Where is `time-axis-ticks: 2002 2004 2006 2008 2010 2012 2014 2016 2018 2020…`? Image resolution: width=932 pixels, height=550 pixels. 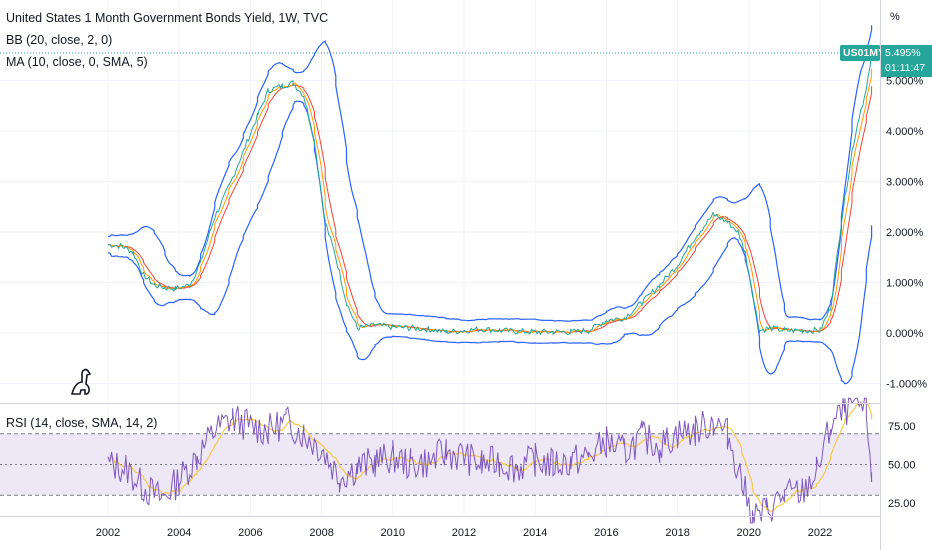
time-axis-ticks: 2002 2004 2006 2008 2010 2012 2014 2016 2018 2020… is located at coordinates (464, 533).